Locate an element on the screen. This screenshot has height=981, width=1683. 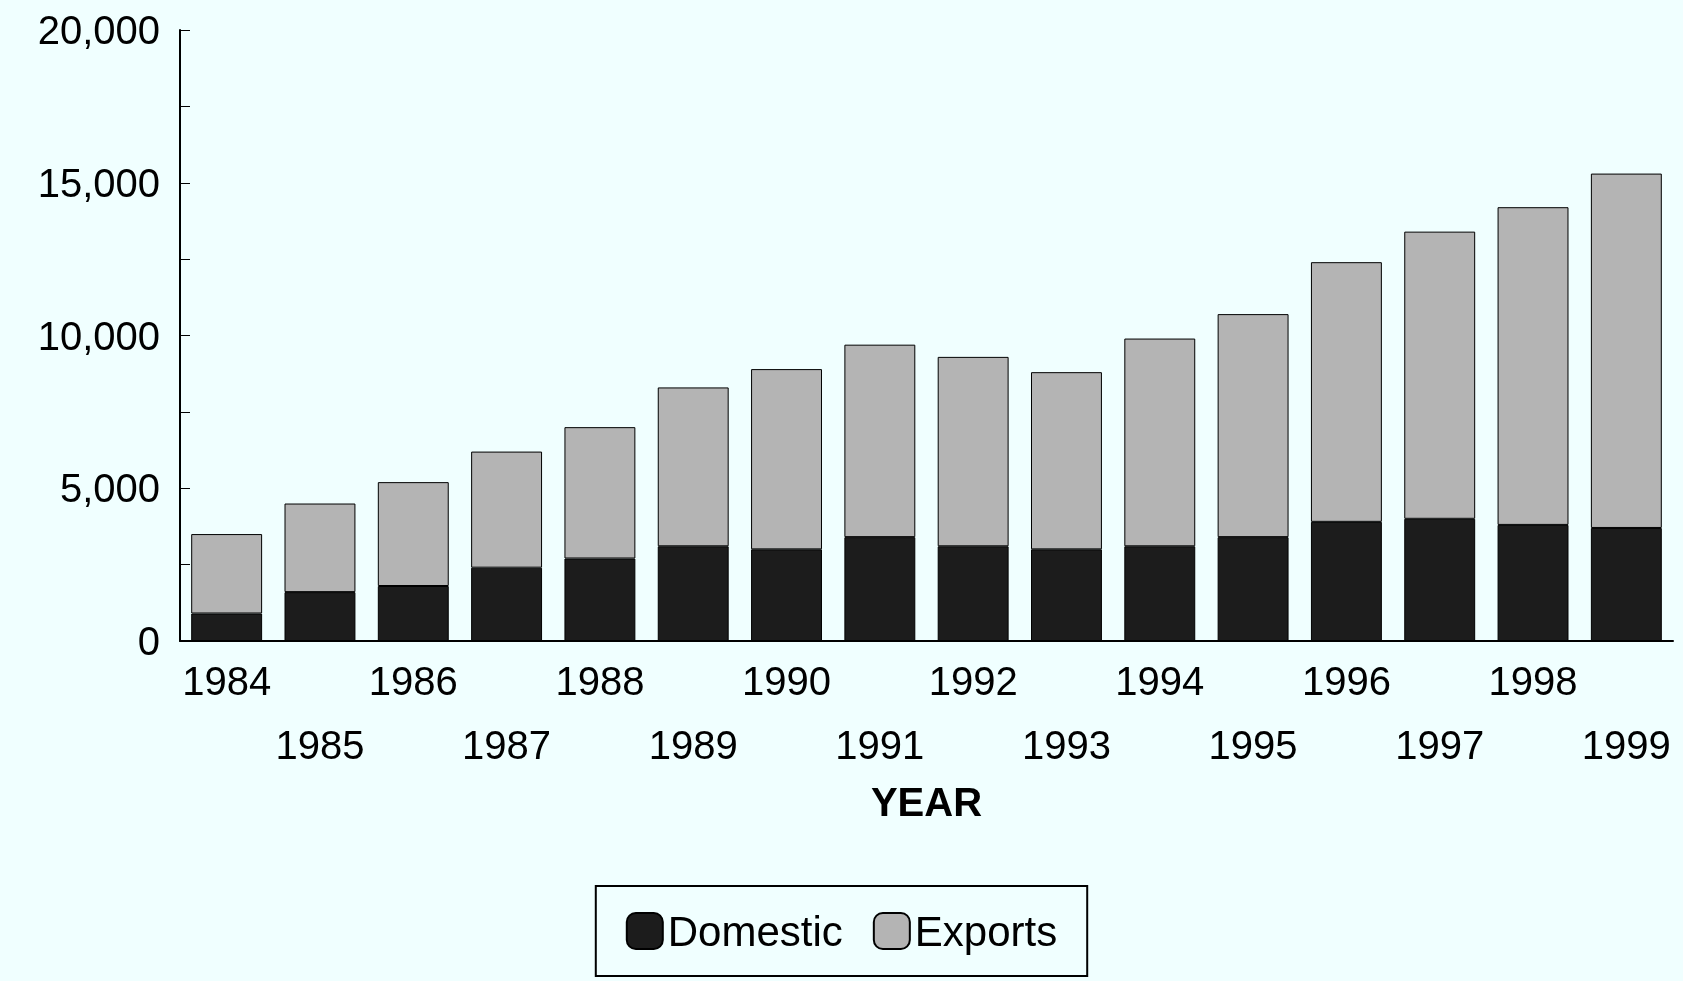
x-tick-label: 1994 is located at coordinates (1160, 681).